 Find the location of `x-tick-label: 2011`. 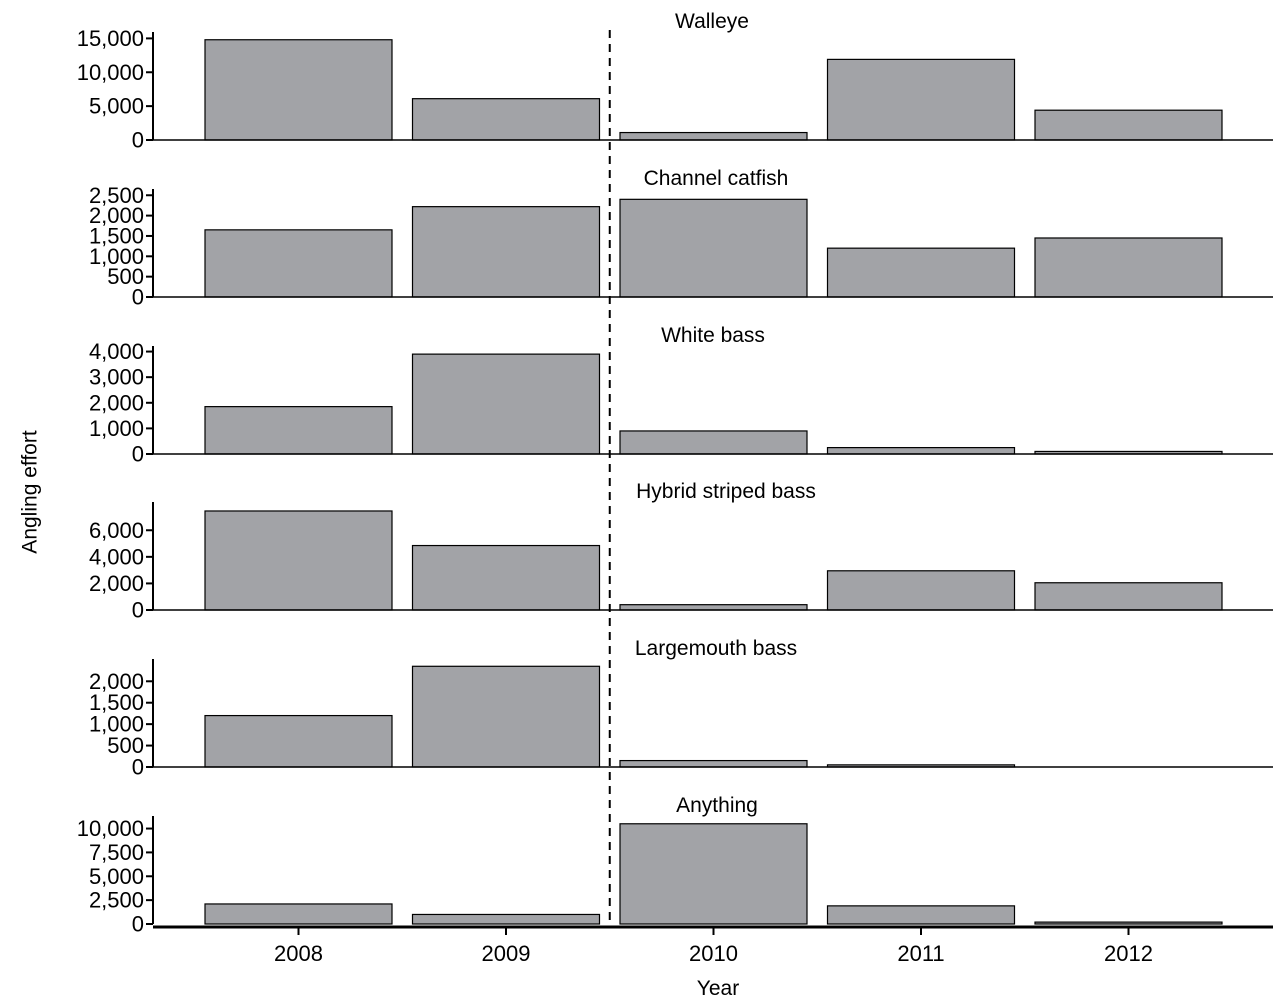

x-tick-label: 2011 is located at coordinates (920, 953).